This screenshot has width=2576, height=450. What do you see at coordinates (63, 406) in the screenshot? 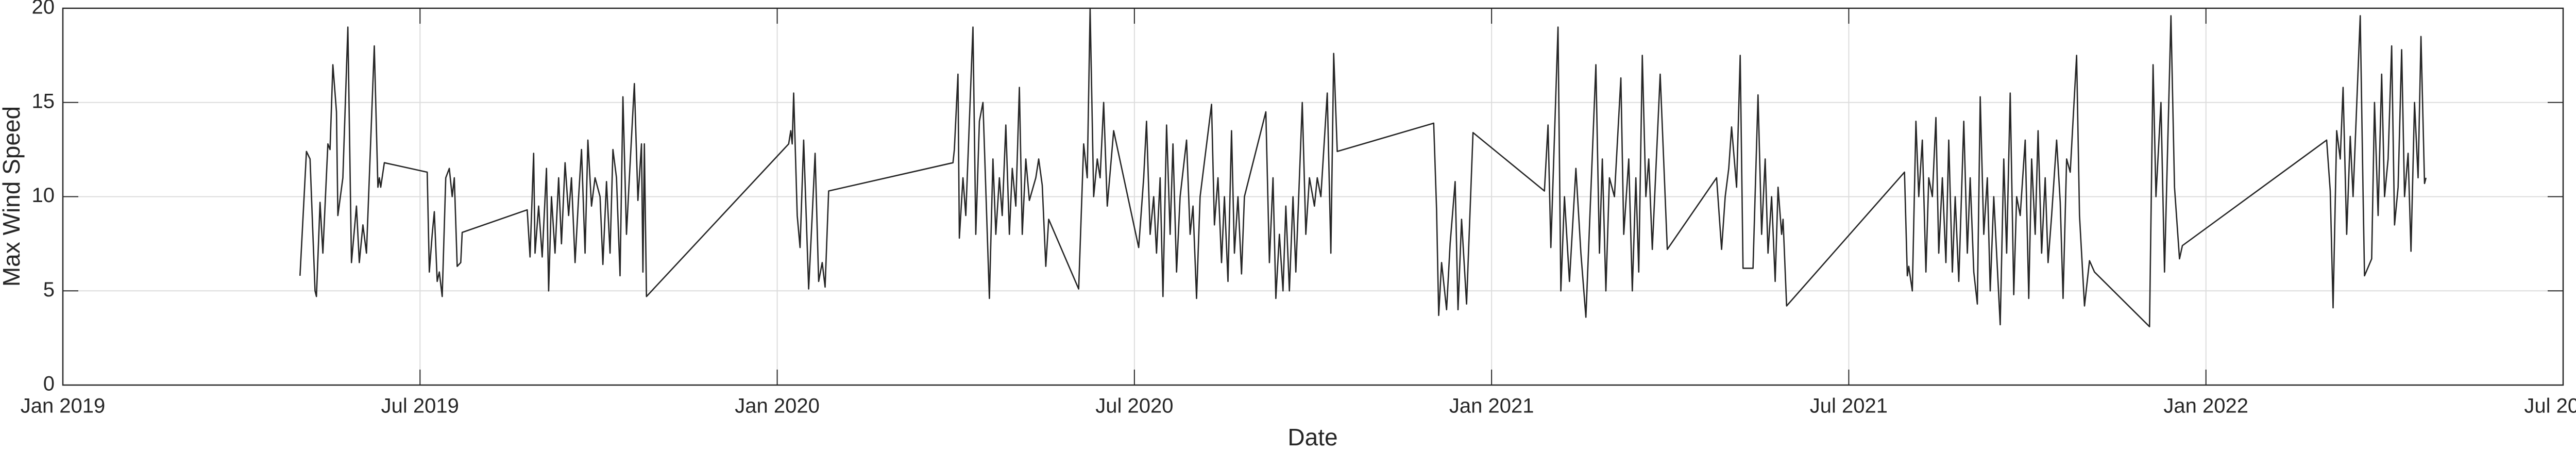
I see `x-tick-label: Jan 2019` at bounding box center [63, 406].